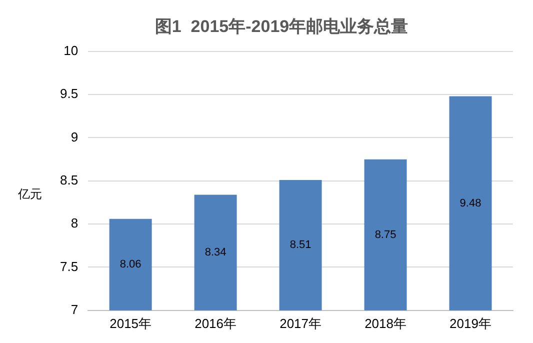 This screenshot has width=533, height=343. I want to click on chart-title: 图1 2015年-2019年邮电业务总量, so click(281, 26).